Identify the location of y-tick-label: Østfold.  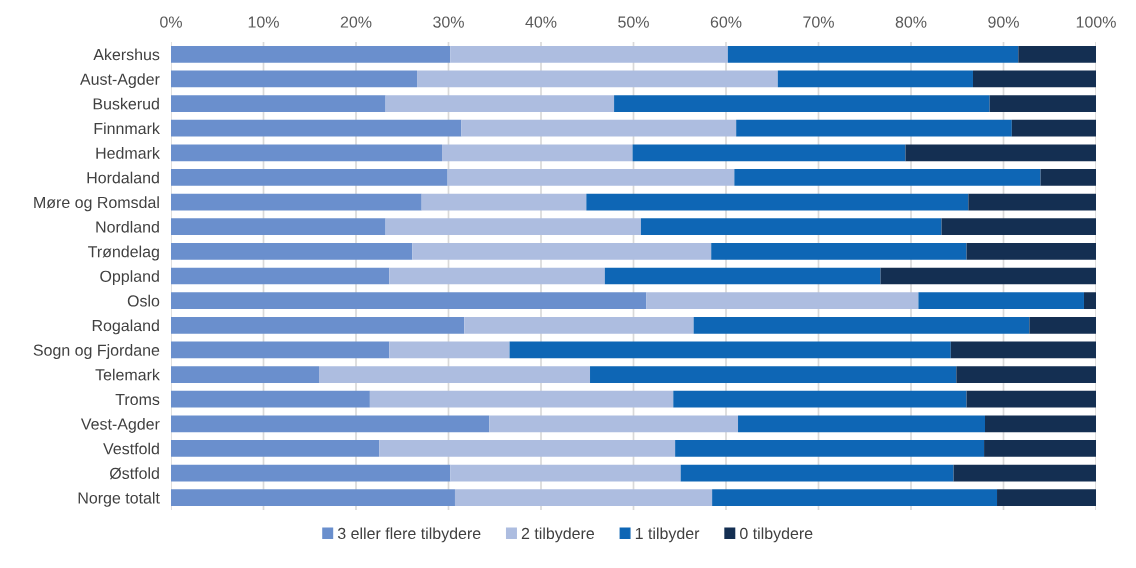
(134, 473).